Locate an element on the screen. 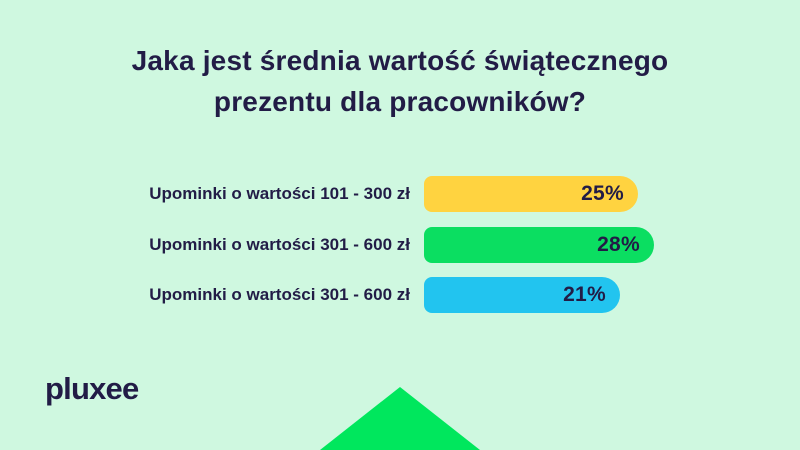 This screenshot has height=450, width=800. page-title-line-1: Jaka jest średnia wartość świątecznego is located at coordinates (400, 60).